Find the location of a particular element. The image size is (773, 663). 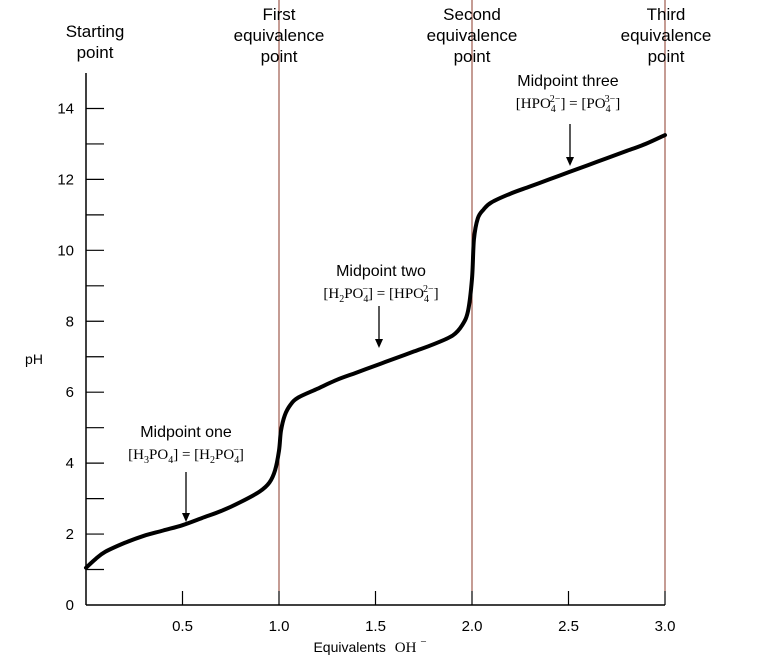

x-tick-label: 3.0 is located at coordinates (665, 626).